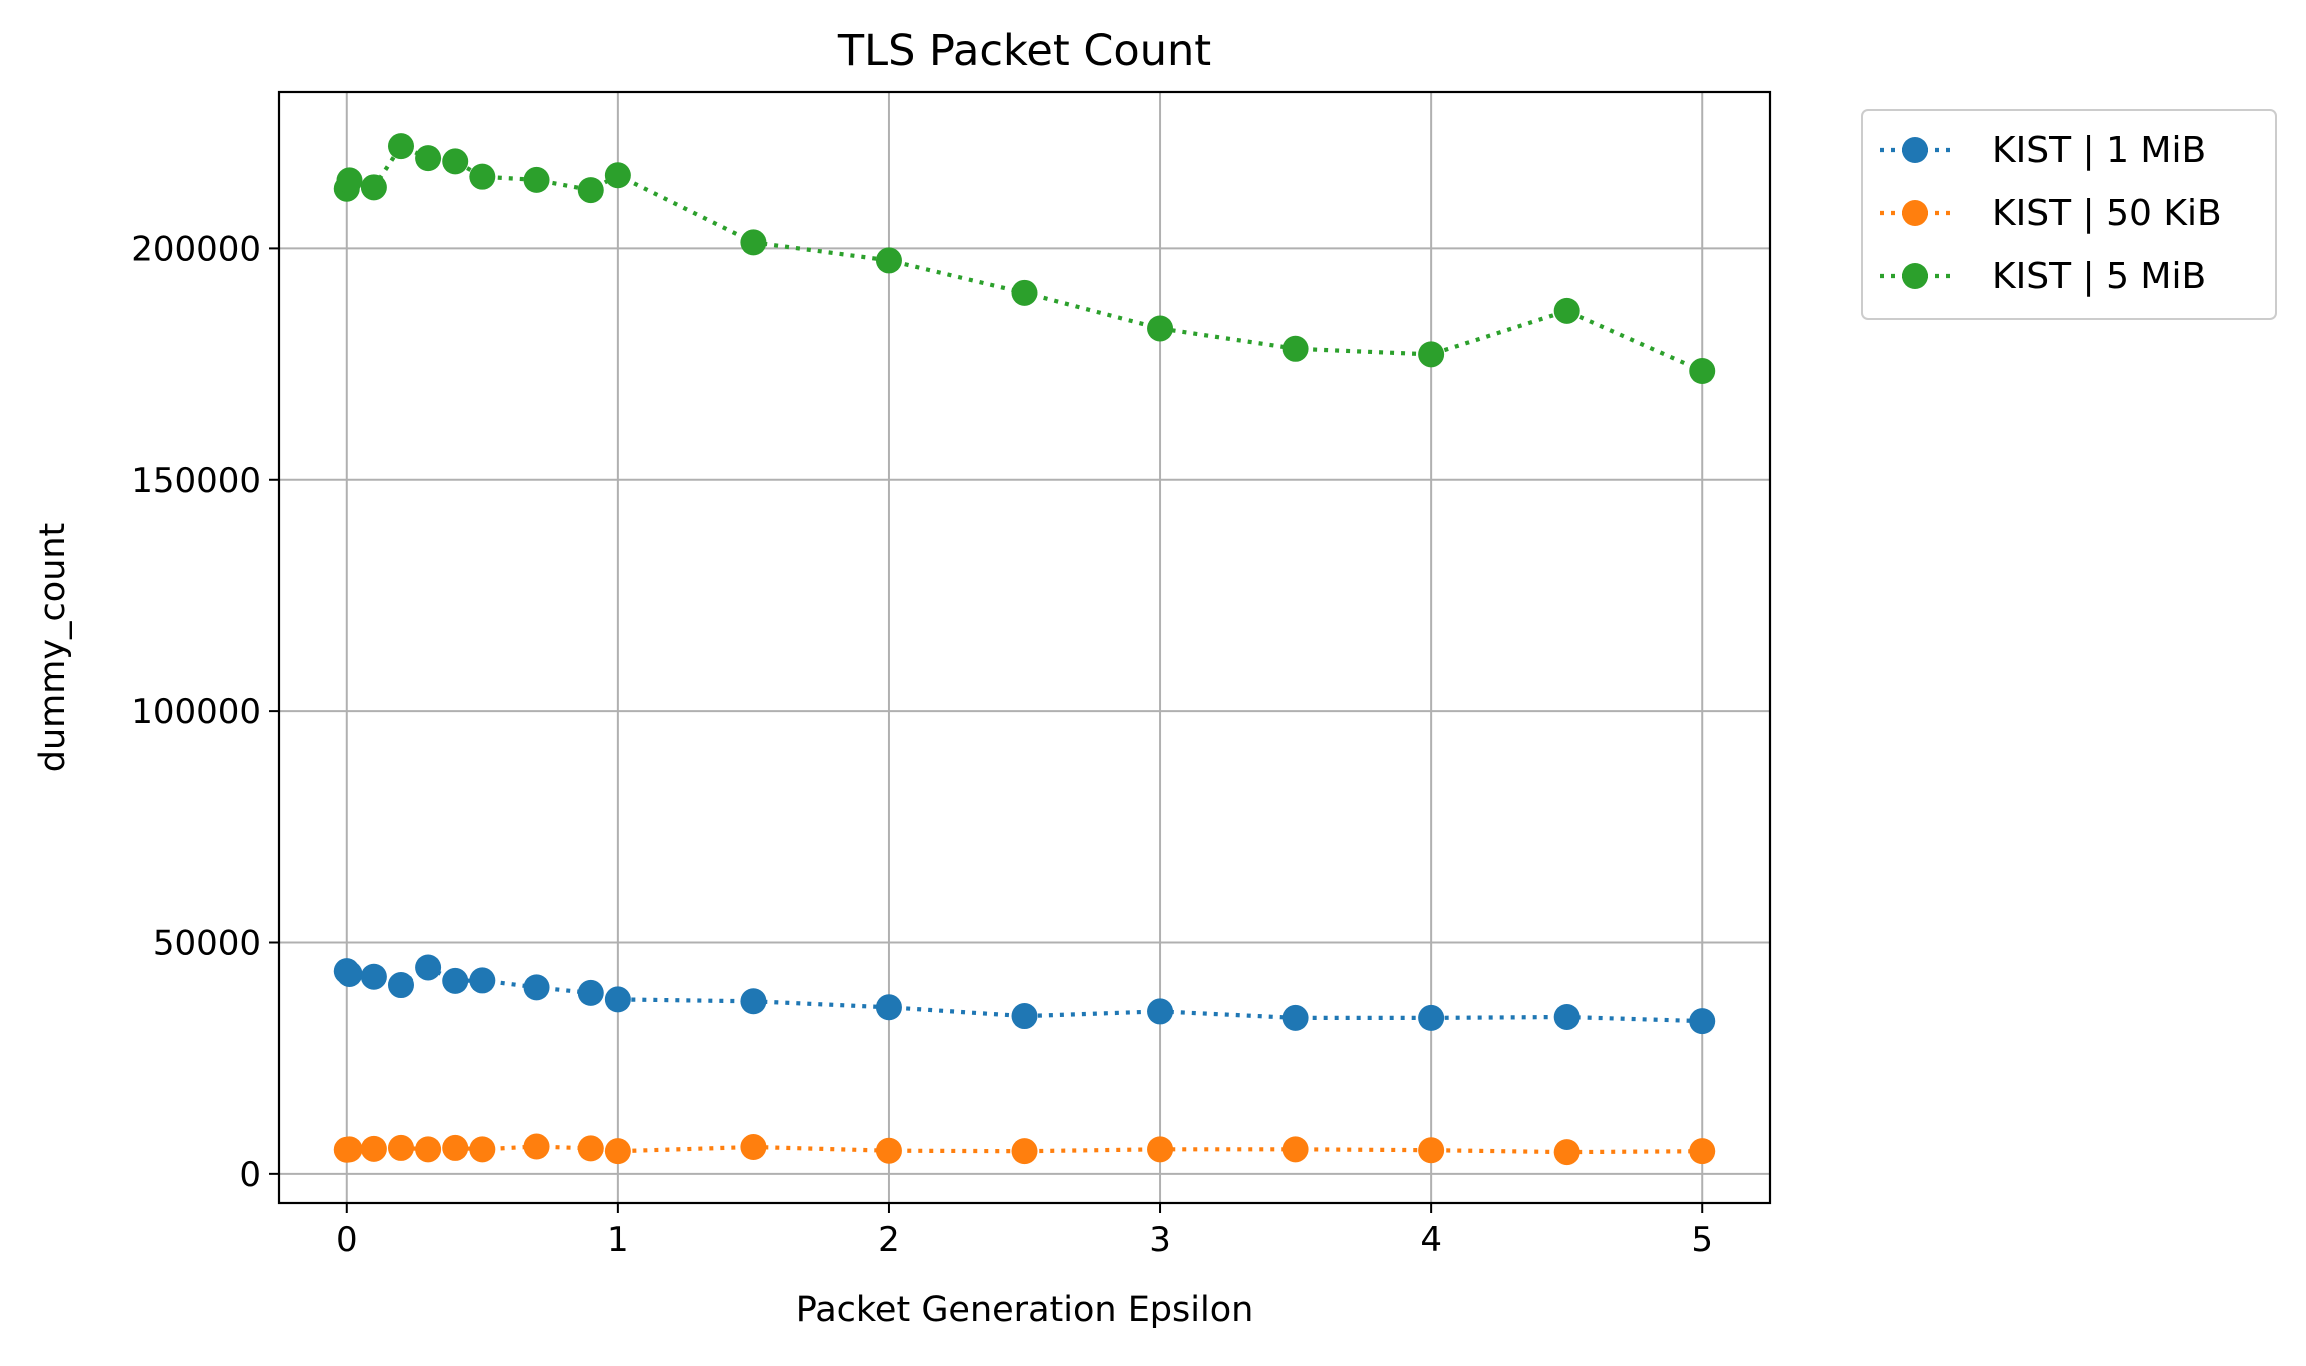  I want to click on x-tick-label: 3, so click(1160, 1240).